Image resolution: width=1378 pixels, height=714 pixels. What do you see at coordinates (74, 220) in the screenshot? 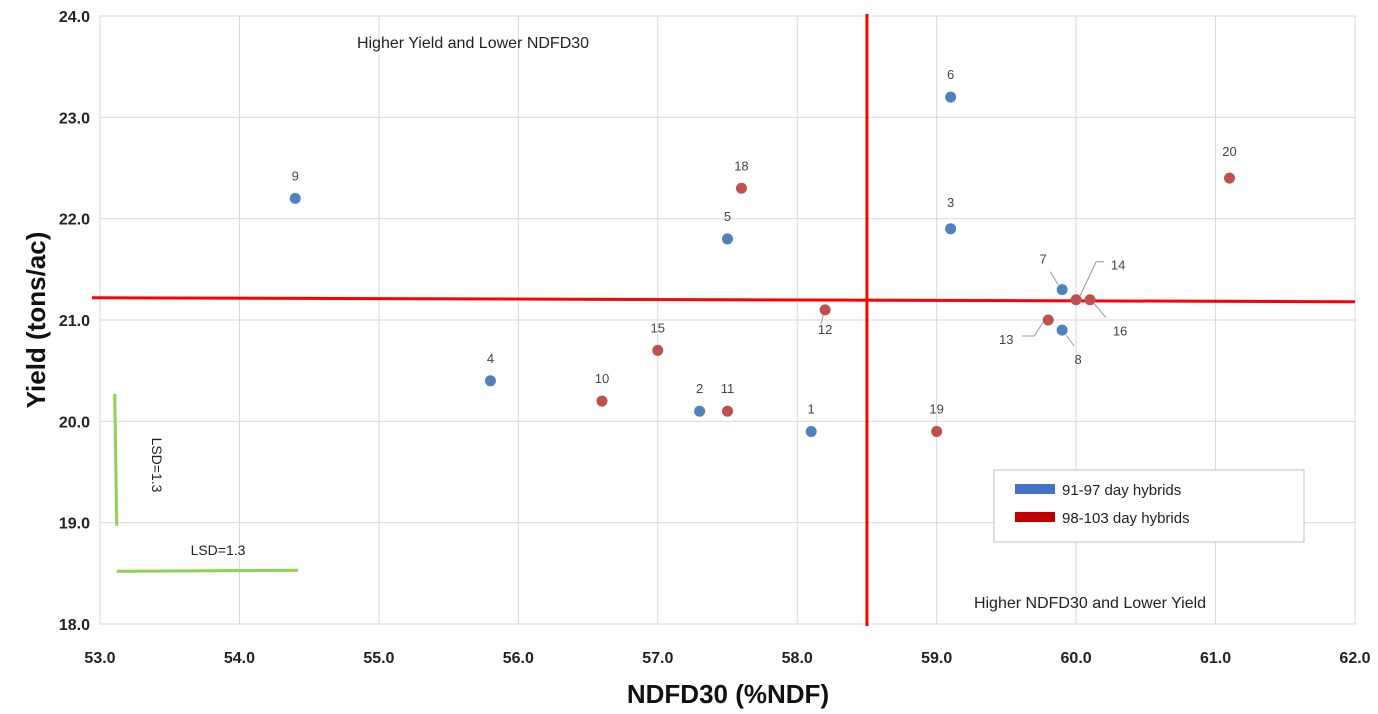
I see `y-tick-label: 22.0` at bounding box center [74, 220].